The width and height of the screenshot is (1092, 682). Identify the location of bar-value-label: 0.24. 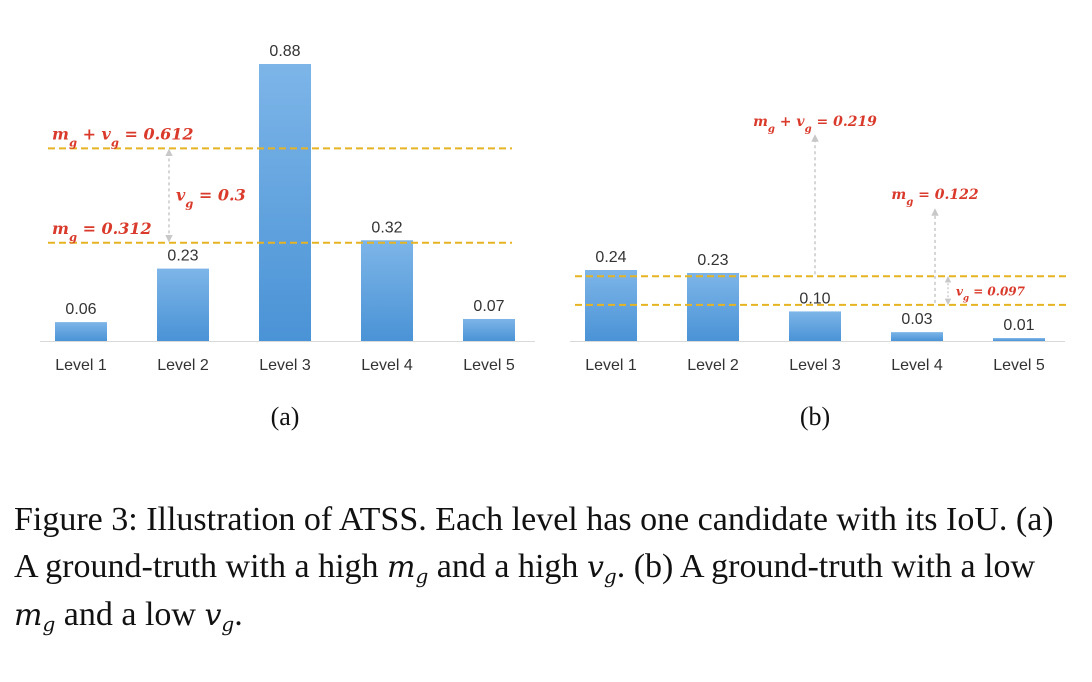
(610, 257).